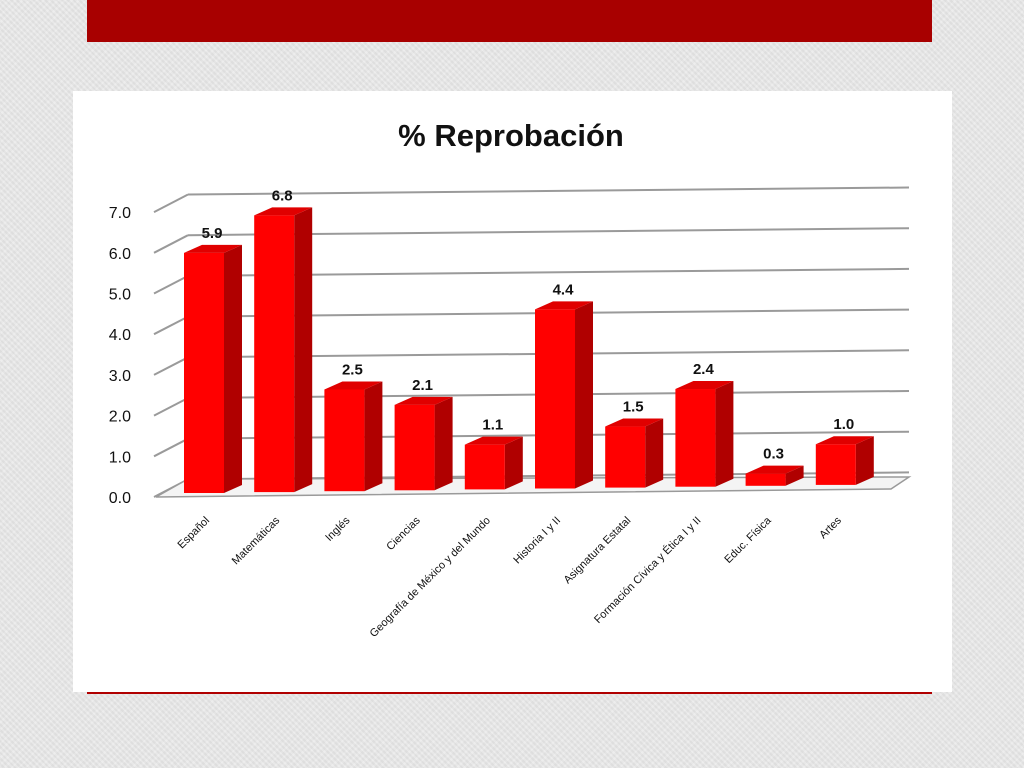 This screenshot has width=1024, height=768. What do you see at coordinates (598, 551) in the screenshot?
I see `category-label: Asignatura Estatal` at bounding box center [598, 551].